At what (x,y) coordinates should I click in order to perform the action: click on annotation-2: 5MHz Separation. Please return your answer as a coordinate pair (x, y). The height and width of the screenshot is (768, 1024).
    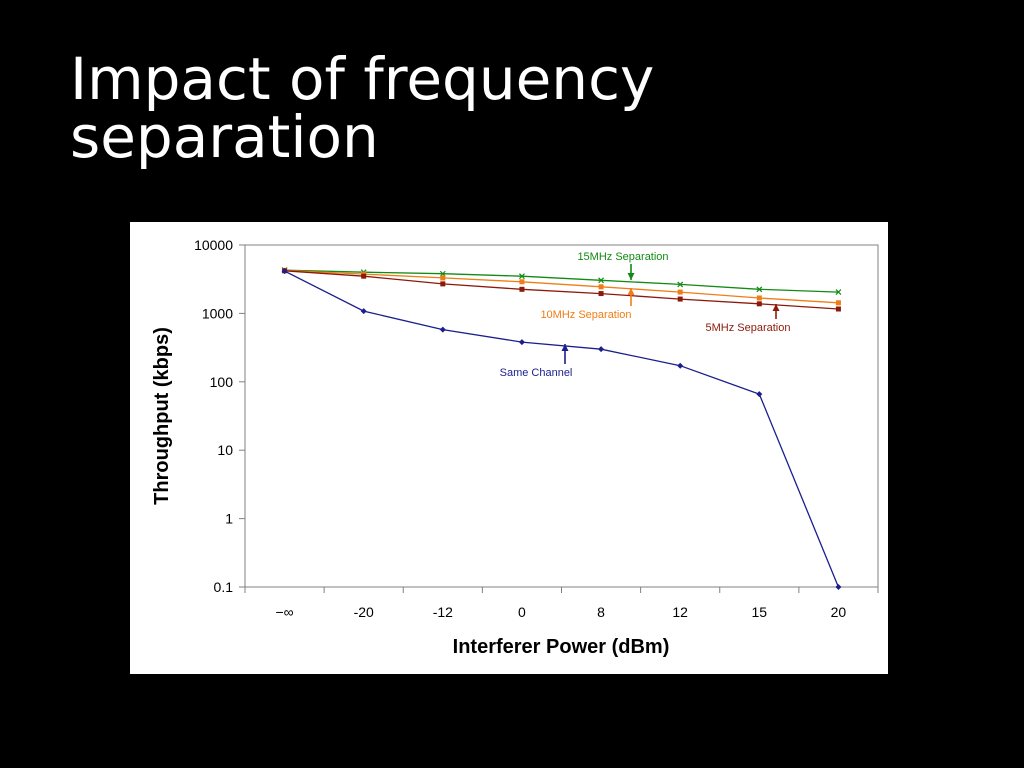
    Looking at the image, I should click on (748, 319).